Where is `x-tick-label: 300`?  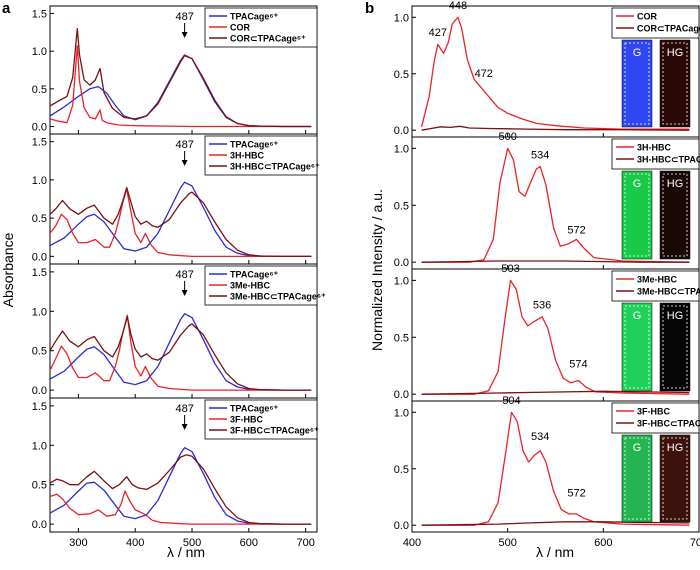 x-tick-label: 300 is located at coordinates (78, 543).